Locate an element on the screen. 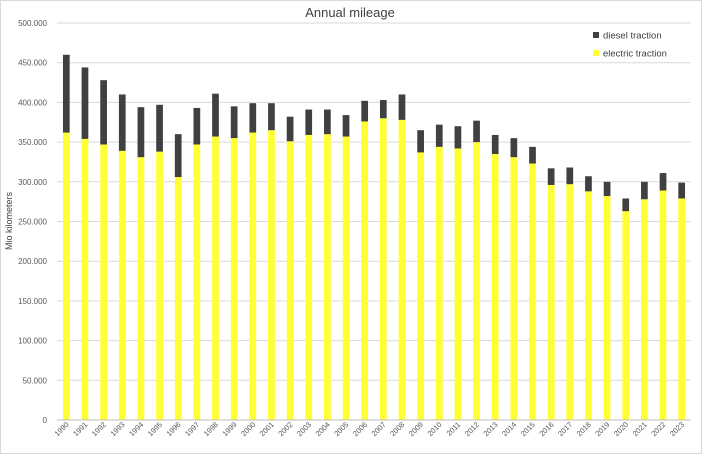 This screenshot has width=702, height=458. x-tick-label: 2023 is located at coordinates (677, 429).